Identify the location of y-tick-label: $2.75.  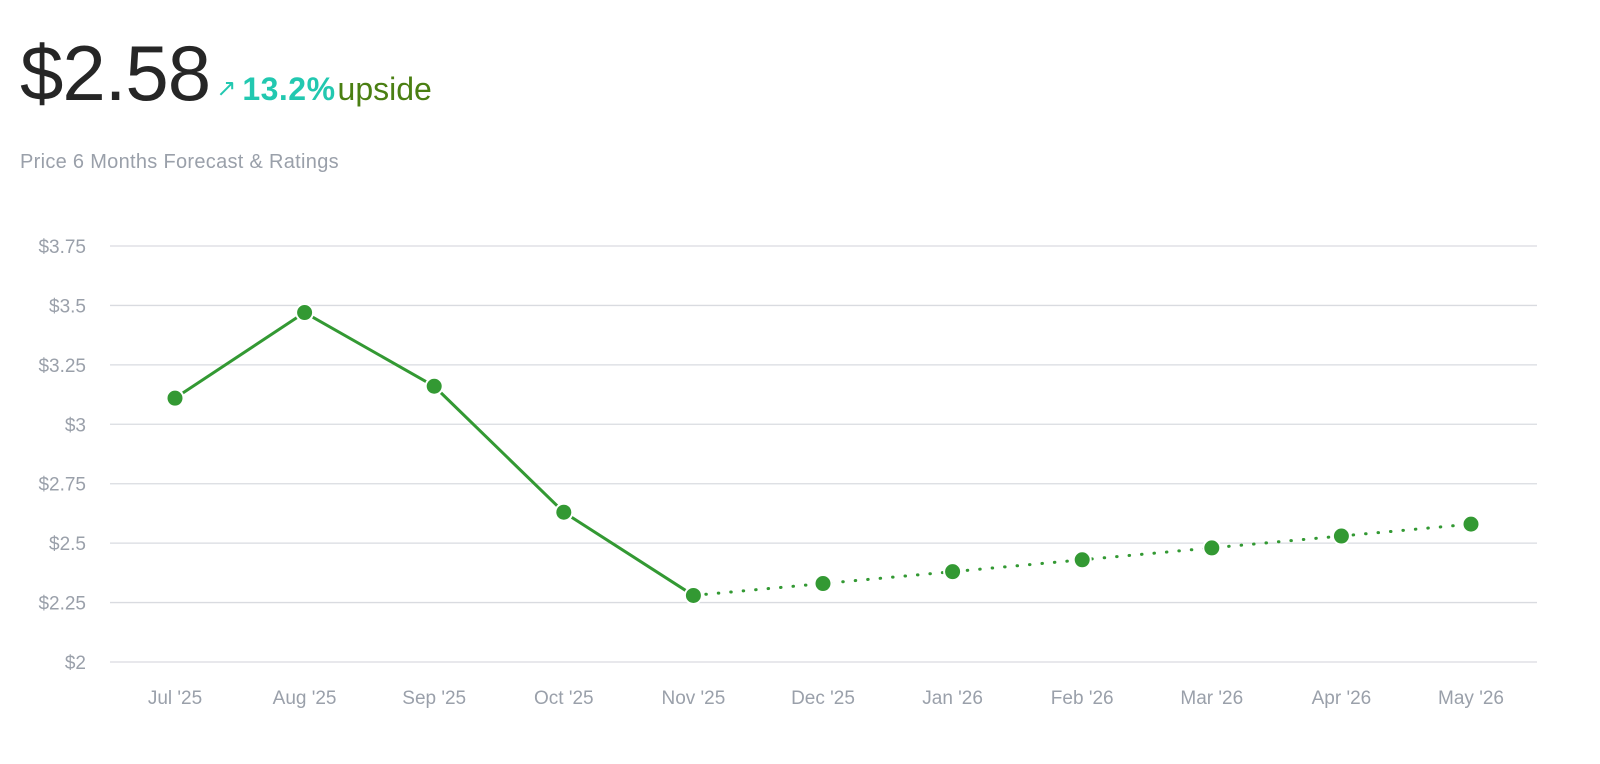
(62, 485).